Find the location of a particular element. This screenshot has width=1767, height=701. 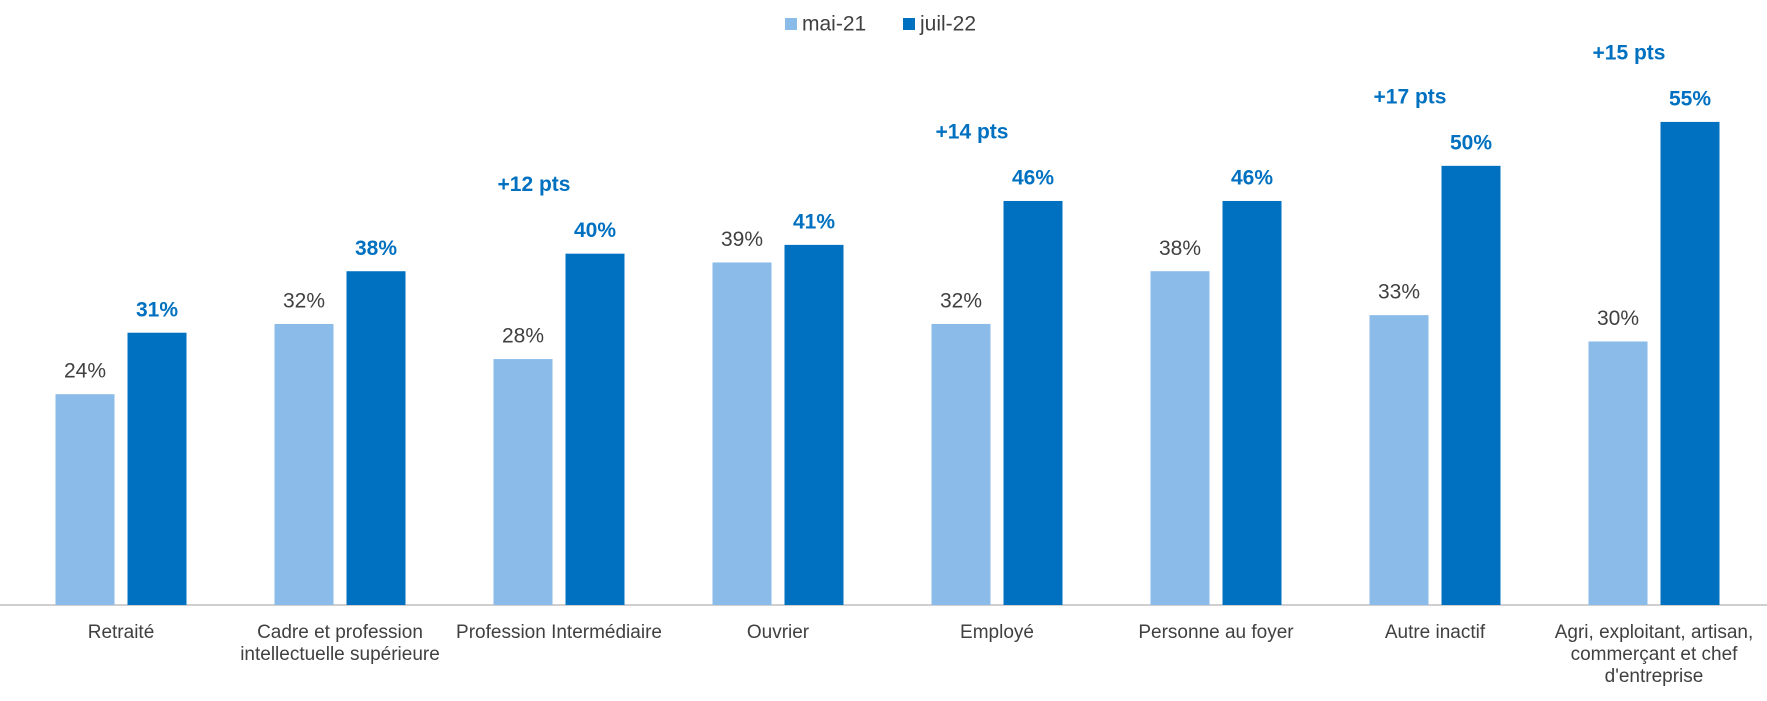

data-label: 50% is located at coordinates (1471, 142).